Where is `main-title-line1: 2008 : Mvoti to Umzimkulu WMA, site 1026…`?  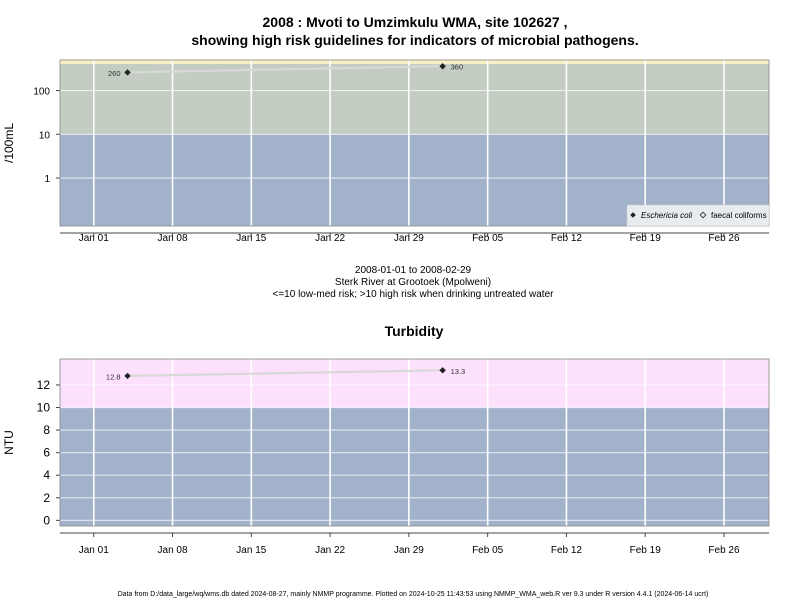 main-title-line1: 2008 : Mvoti to Umzimkulu WMA, site 1026… is located at coordinates (415, 22).